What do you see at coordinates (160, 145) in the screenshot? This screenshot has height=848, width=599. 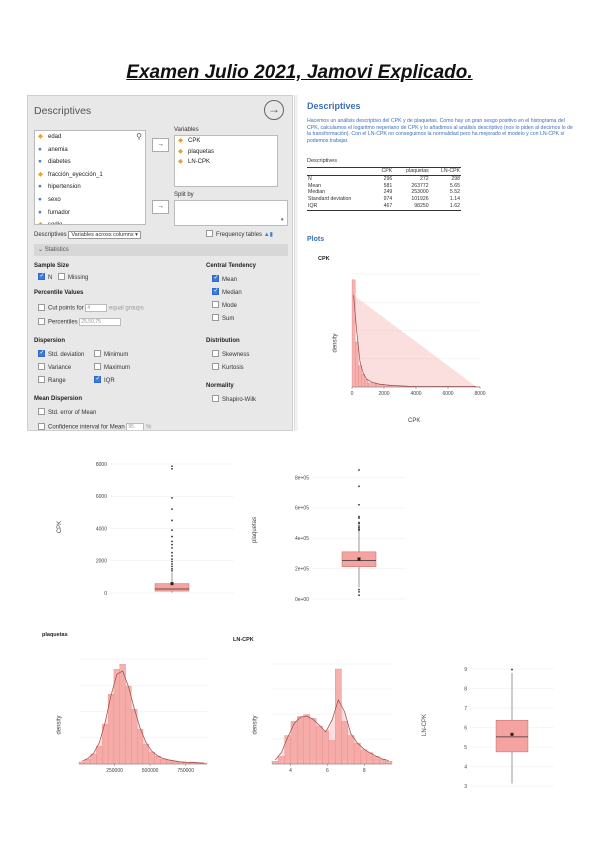 I see `move-to-variables-button: →` at bounding box center [160, 145].